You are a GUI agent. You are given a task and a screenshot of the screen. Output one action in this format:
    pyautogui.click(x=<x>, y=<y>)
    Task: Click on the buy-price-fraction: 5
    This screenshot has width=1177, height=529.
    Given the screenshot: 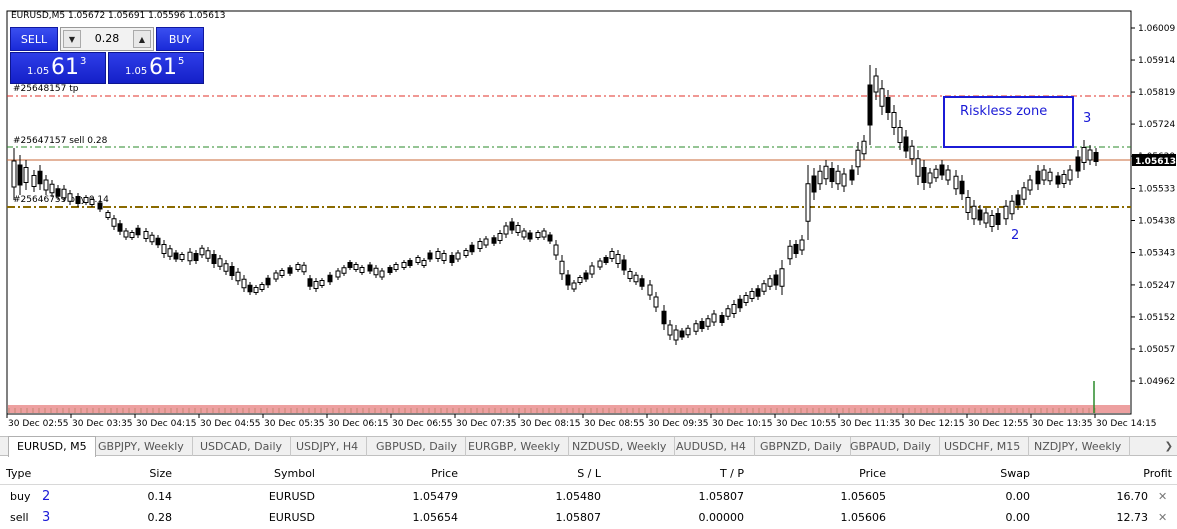 What is the action you would take?
    pyautogui.click(x=181, y=61)
    